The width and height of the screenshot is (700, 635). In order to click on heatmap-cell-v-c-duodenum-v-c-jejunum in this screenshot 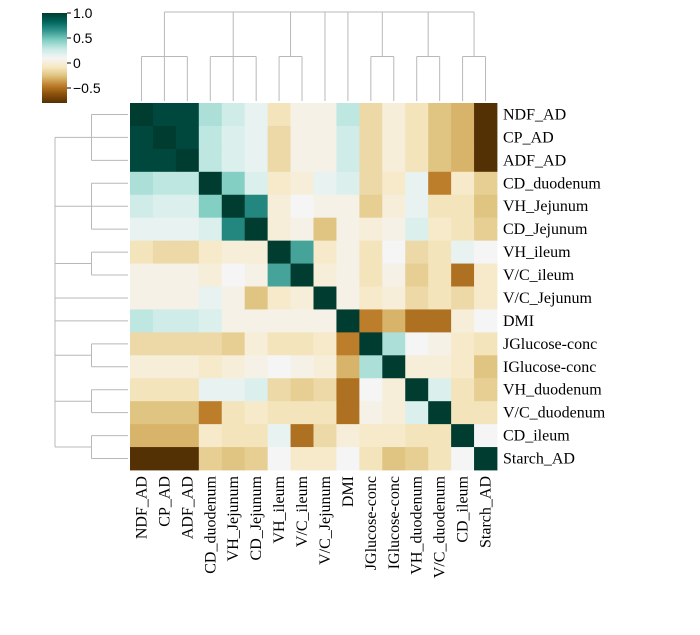, I will do `click(325, 413)`.